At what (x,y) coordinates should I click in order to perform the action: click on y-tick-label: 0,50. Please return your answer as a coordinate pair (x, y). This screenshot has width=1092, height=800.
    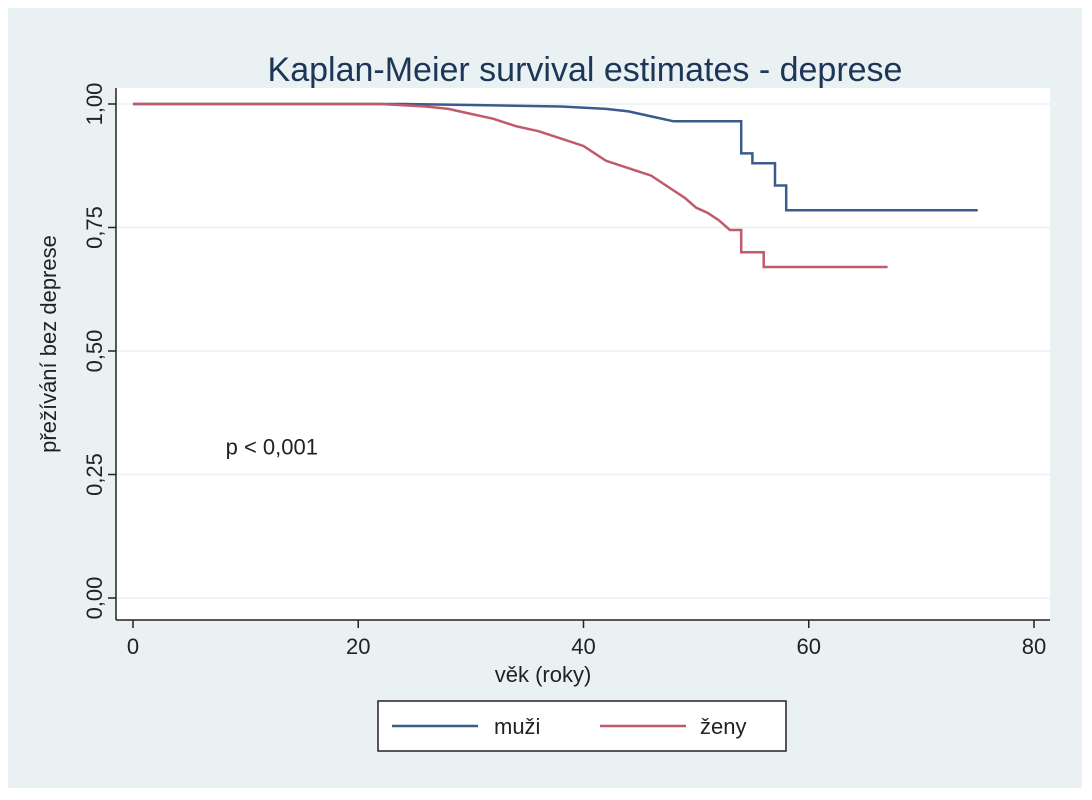
    Looking at the image, I should click on (94, 351).